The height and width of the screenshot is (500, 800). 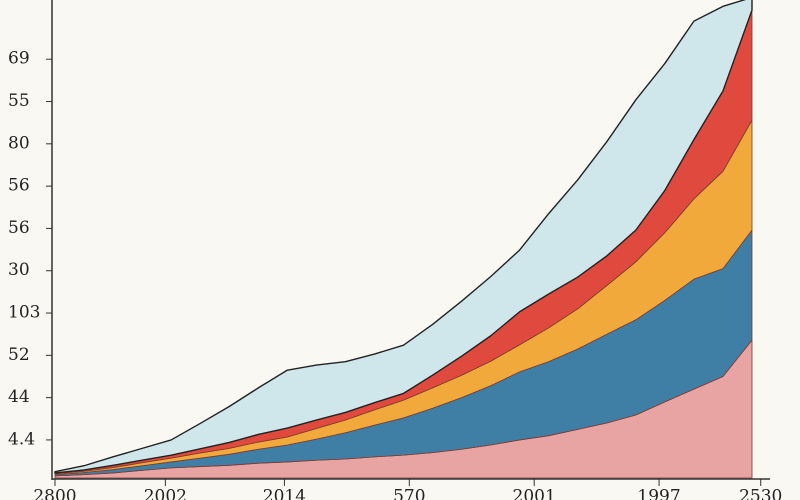 I want to click on x-tick-label: 2014, so click(x=284, y=493).